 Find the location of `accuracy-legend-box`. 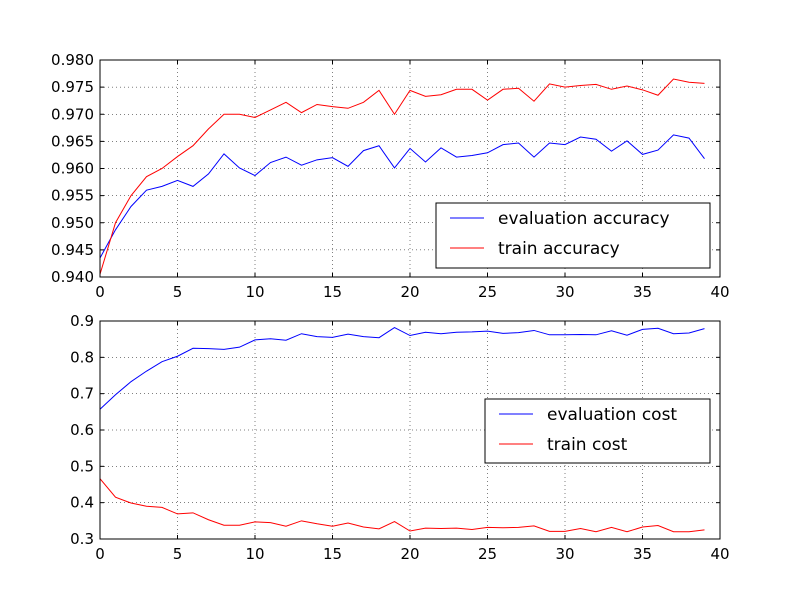

accuracy-legend-box is located at coordinates (573, 235).